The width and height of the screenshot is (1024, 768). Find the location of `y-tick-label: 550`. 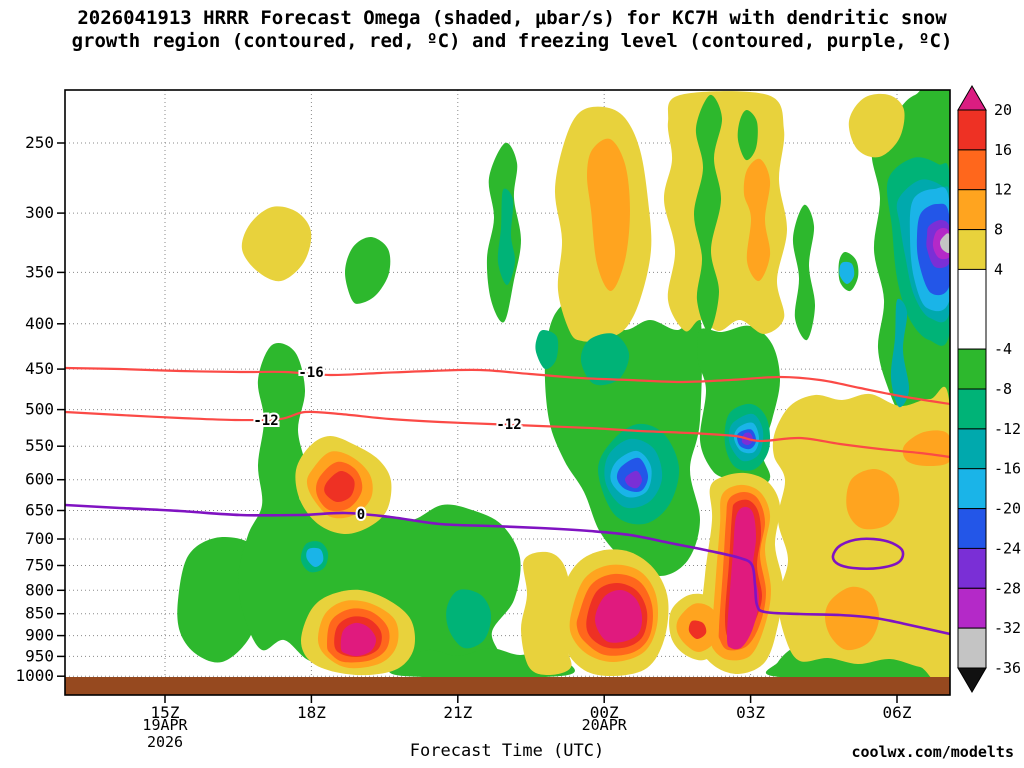

y-tick-label: 550 is located at coordinates (39, 445).